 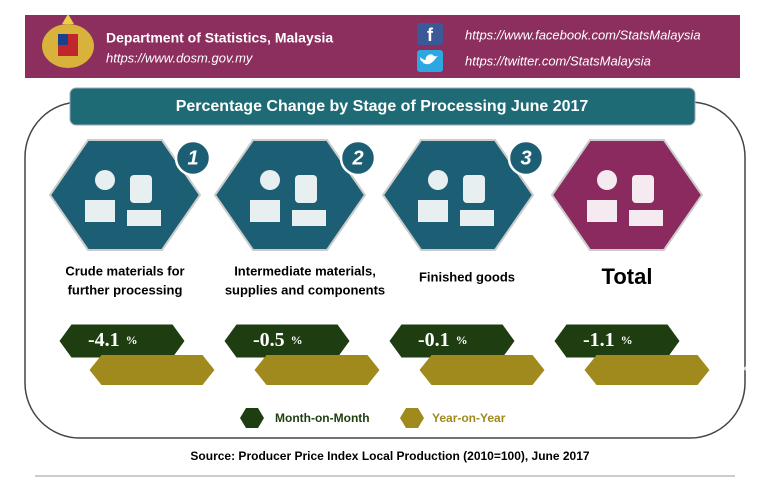 I want to click on legend-mom: Month-on-Month, so click(x=322, y=418).